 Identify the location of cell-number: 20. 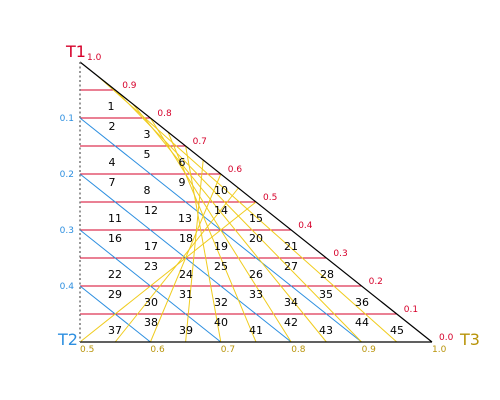
(256, 238).